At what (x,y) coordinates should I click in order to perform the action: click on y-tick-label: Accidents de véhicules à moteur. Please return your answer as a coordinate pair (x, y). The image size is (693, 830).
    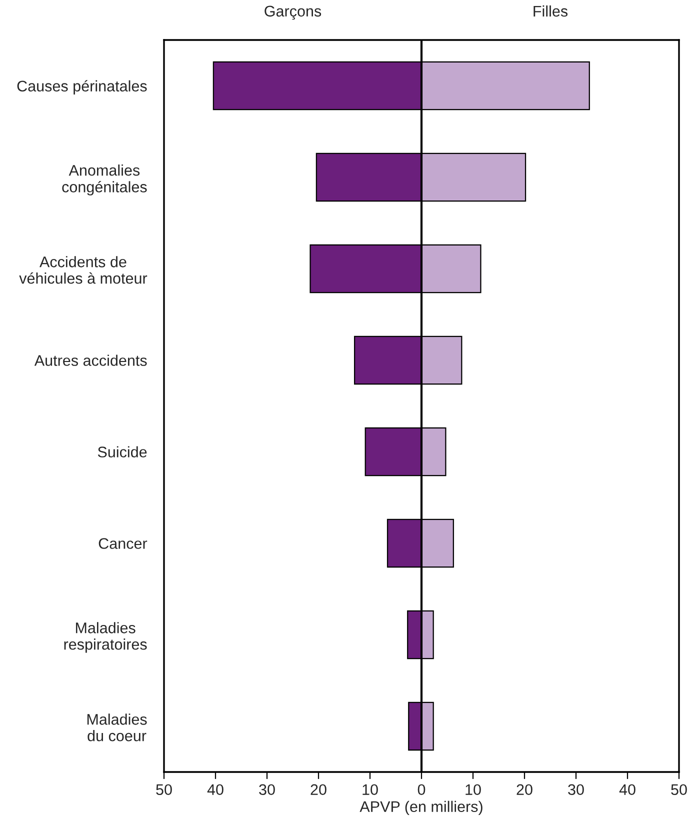
    Looking at the image, I should click on (83, 270).